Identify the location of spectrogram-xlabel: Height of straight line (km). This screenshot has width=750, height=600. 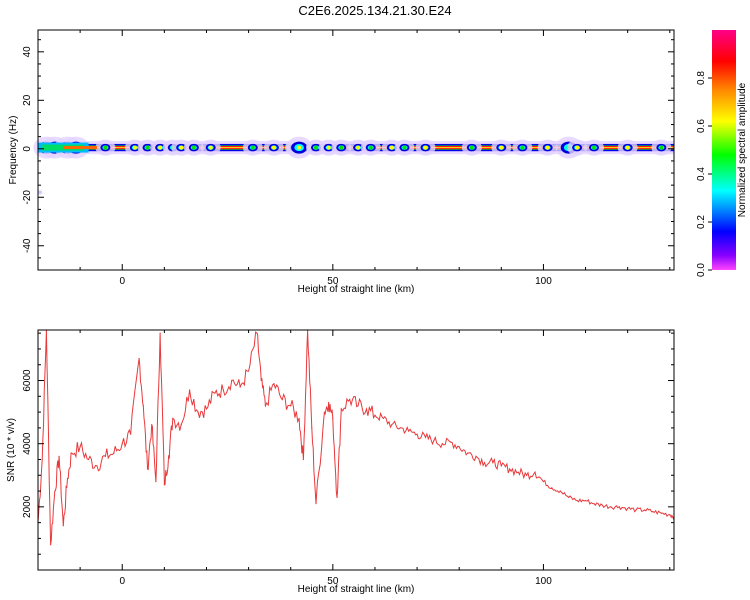
(356, 289).